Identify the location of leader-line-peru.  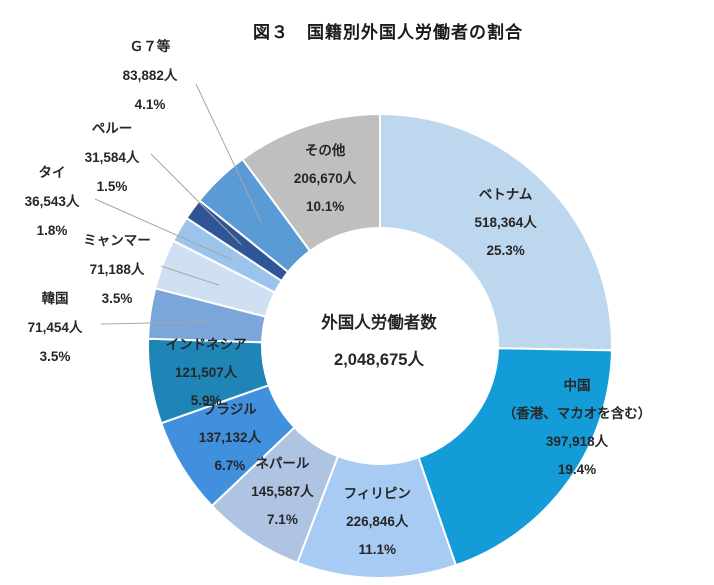
(196, 199).